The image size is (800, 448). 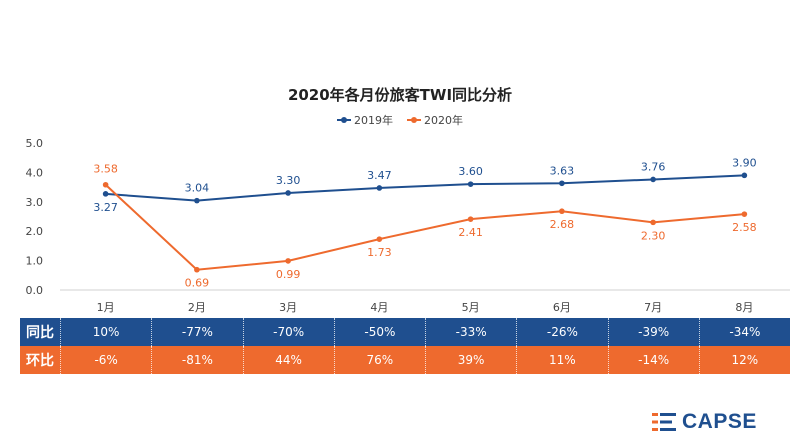 I want to click on y-tick-label: 5.0, so click(x=35, y=143).